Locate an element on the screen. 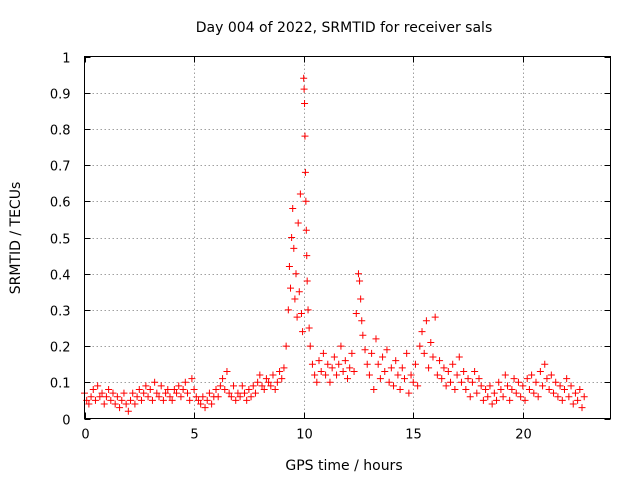 The height and width of the screenshot is (480, 640). x-tick-label: 5 is located at coordinates (194, 435).